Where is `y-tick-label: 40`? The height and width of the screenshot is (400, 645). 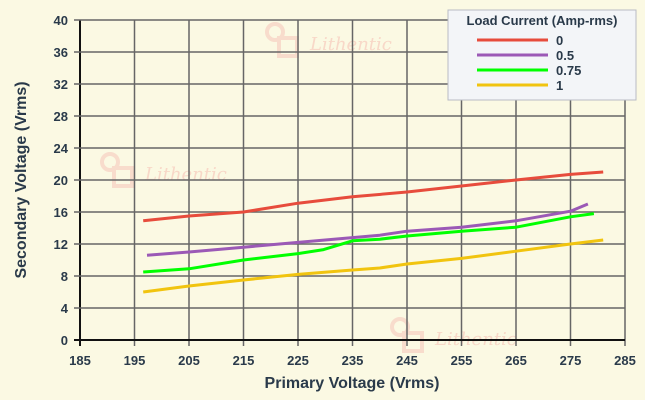 y-tick-label: 40 is located at coordinates (61, 20).